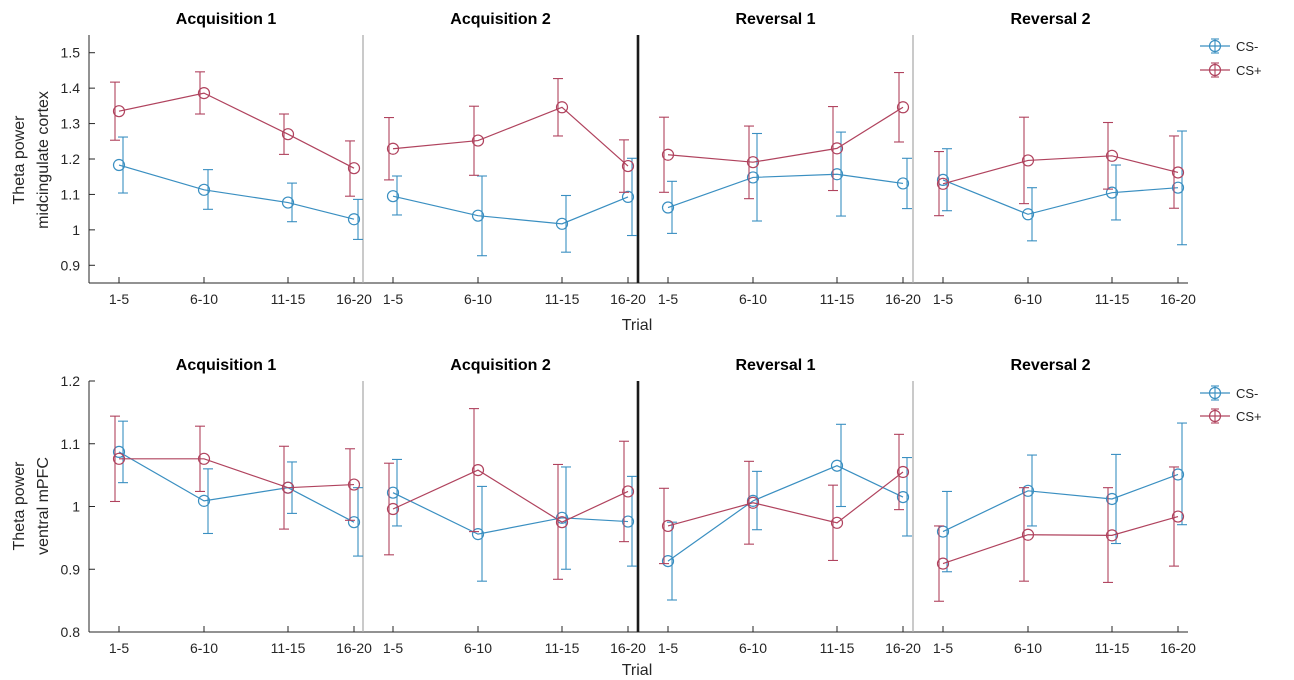 Image resolution: width=1294 pixels, height=680 pixels. What do you see at coordinates (71, 194) in the screenshot?
I see `y-tick-label: 1.1` at bounding box center [71, 194].